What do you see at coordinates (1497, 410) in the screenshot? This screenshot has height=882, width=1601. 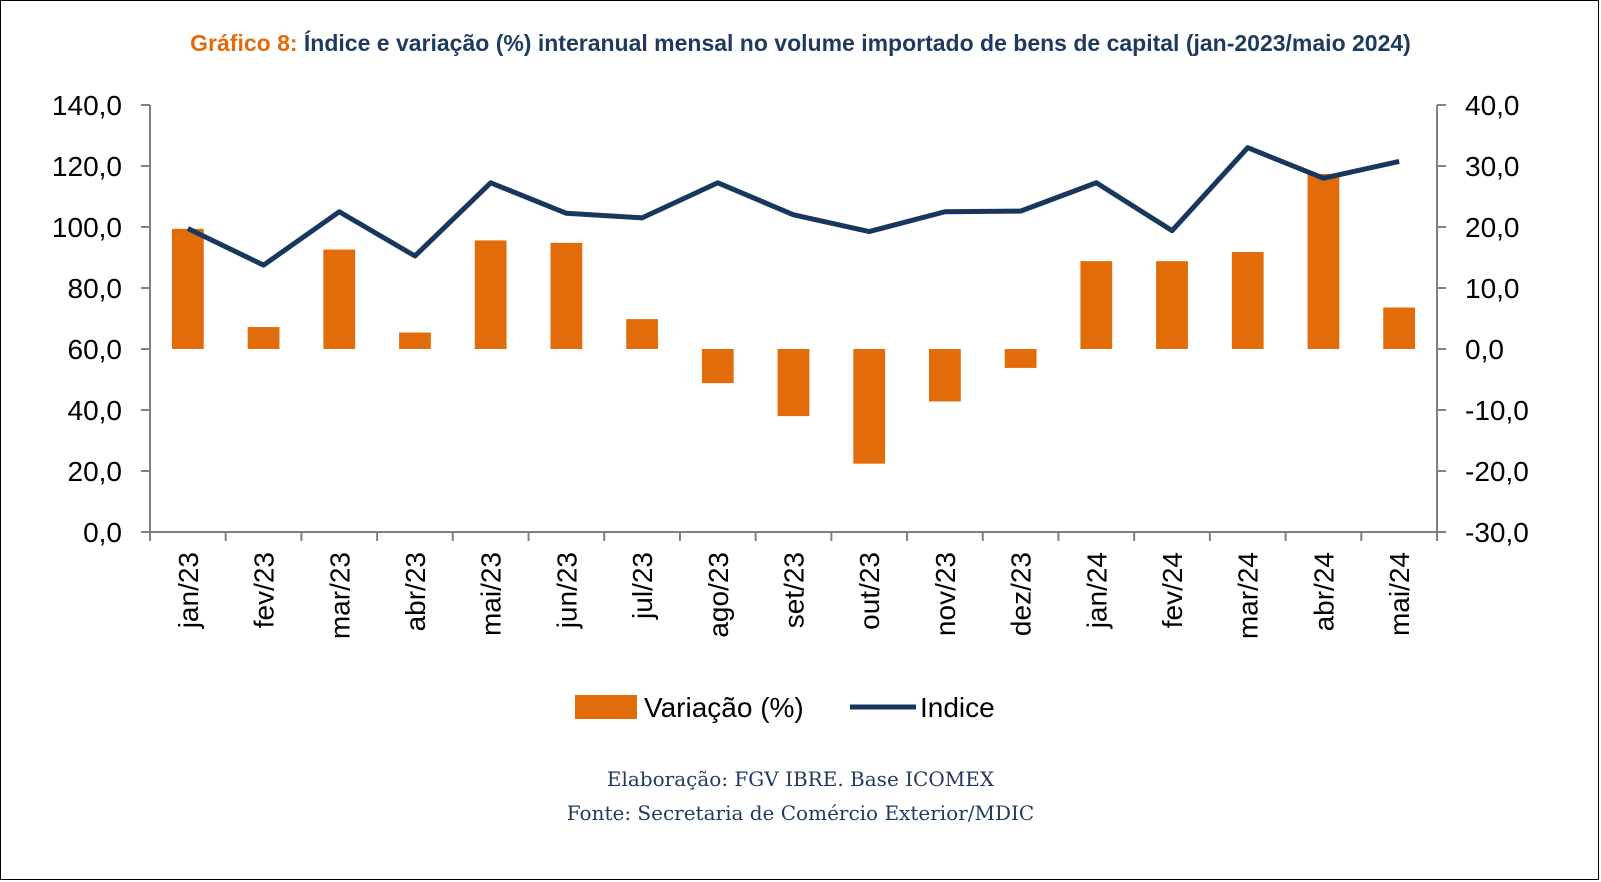 I see `y-right-tick-label: -10,0` at bounding box center [1497, 410].